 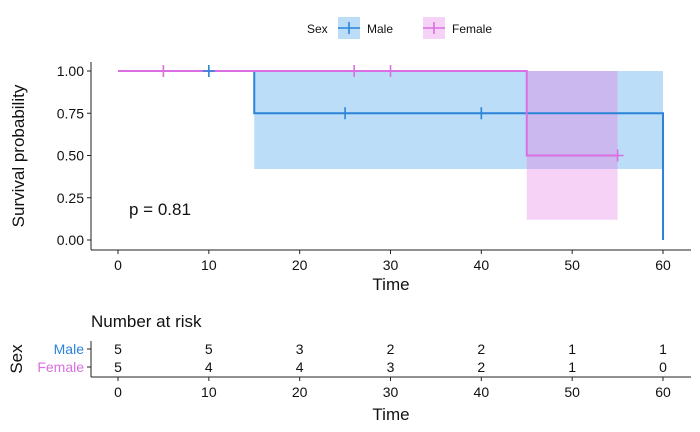 I want to click on y-tick-label: 0.00, so click(x=70, y=240).